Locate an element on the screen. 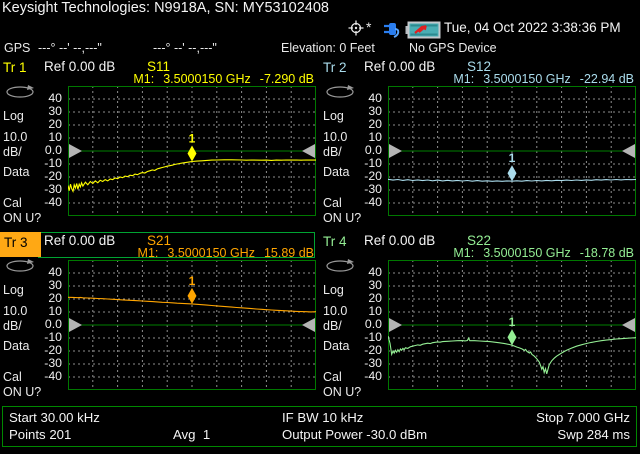  gps-asterisk: * is located at coordinates (369, 27).